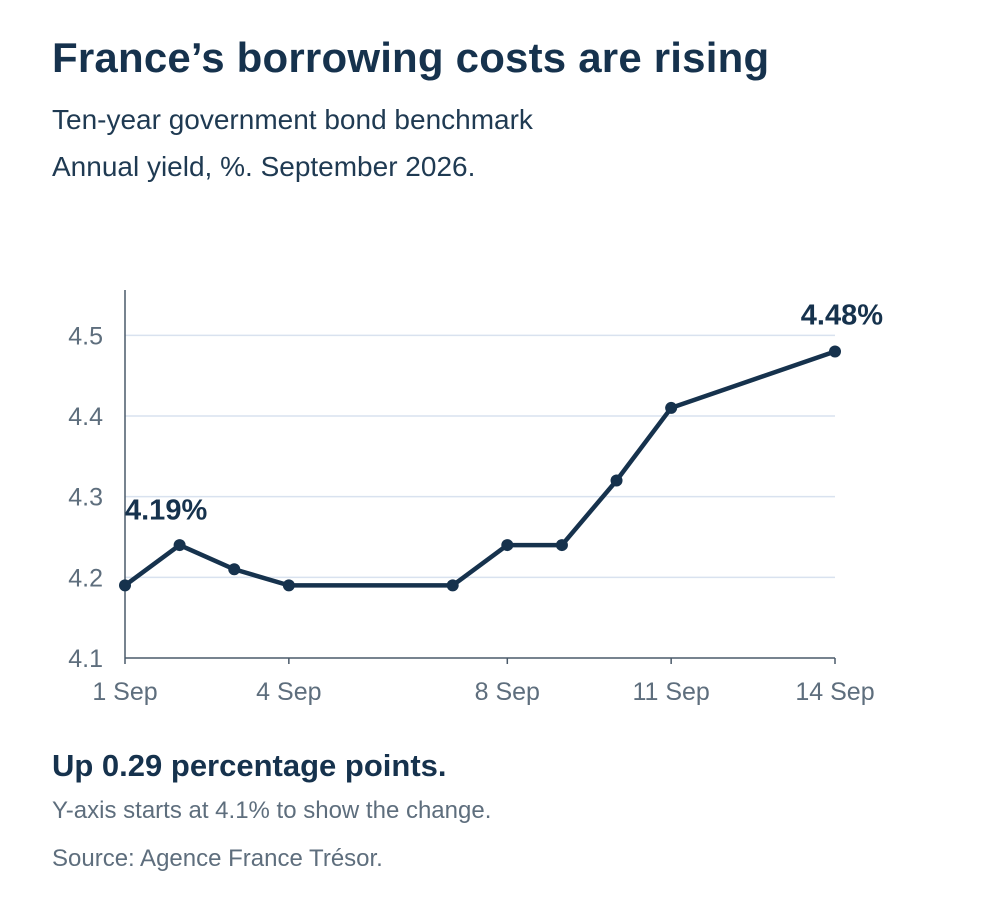 The image size is (1000, 900). Describe the element at coordinates (507, 692) in the screenshot. I see `x-tick-label: 8 Sep` at that location.